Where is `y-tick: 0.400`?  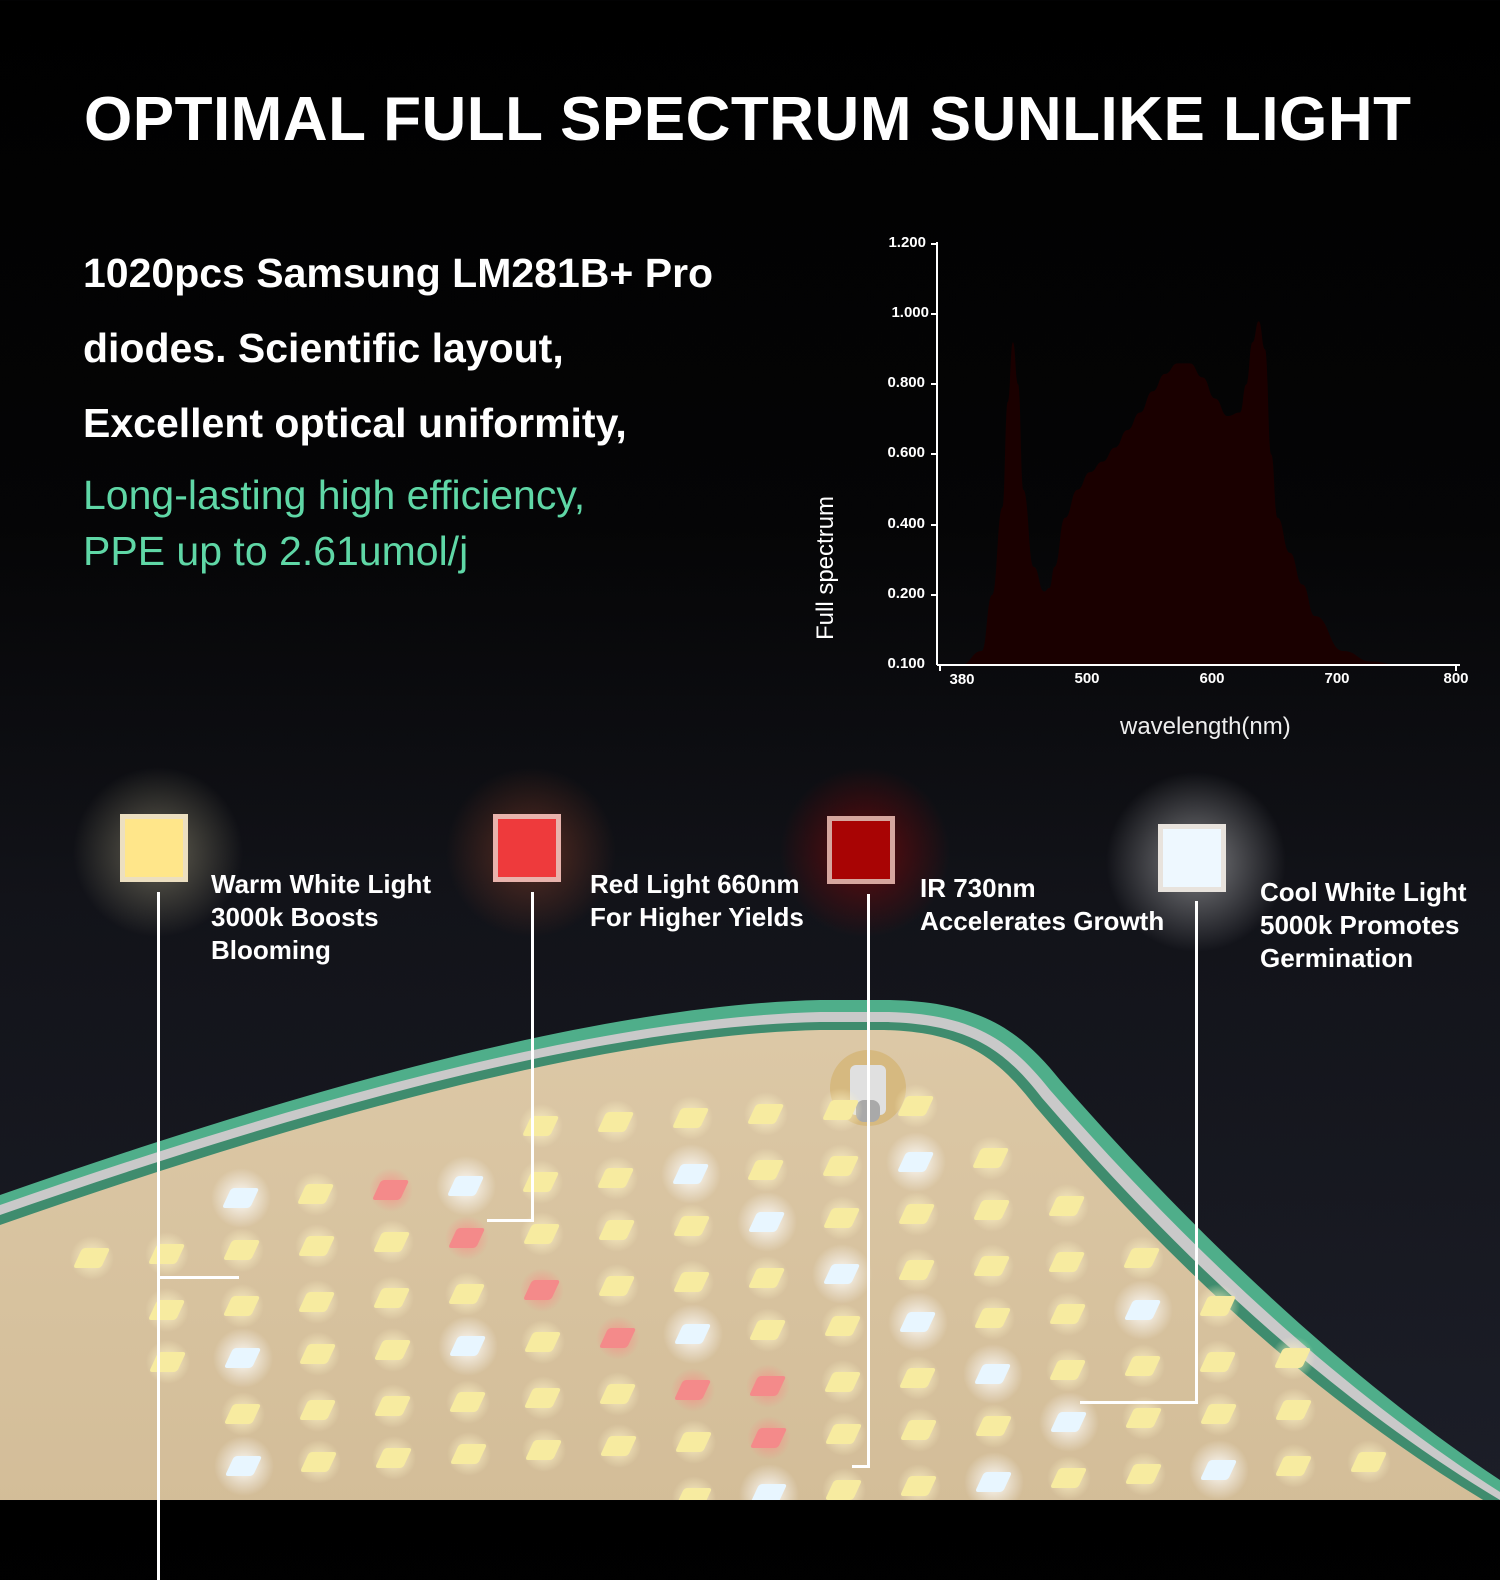
y-tick: 0.400 is located at coordinates (906, 523).